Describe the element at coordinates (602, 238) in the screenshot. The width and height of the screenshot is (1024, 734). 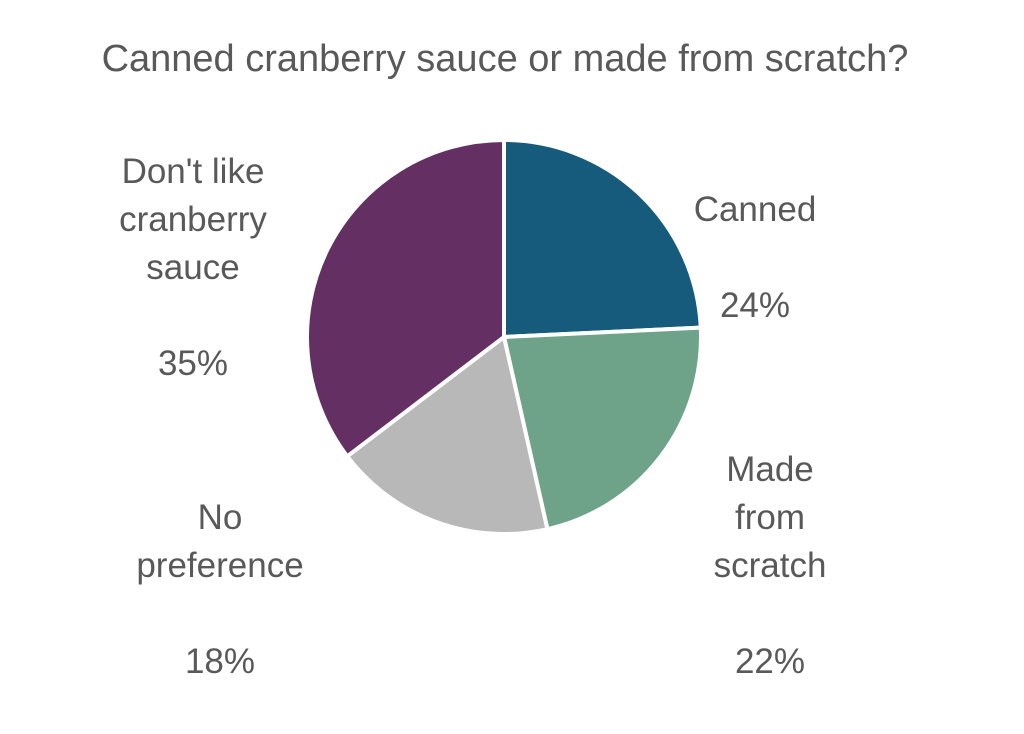
I see `slice-canned` at that location.